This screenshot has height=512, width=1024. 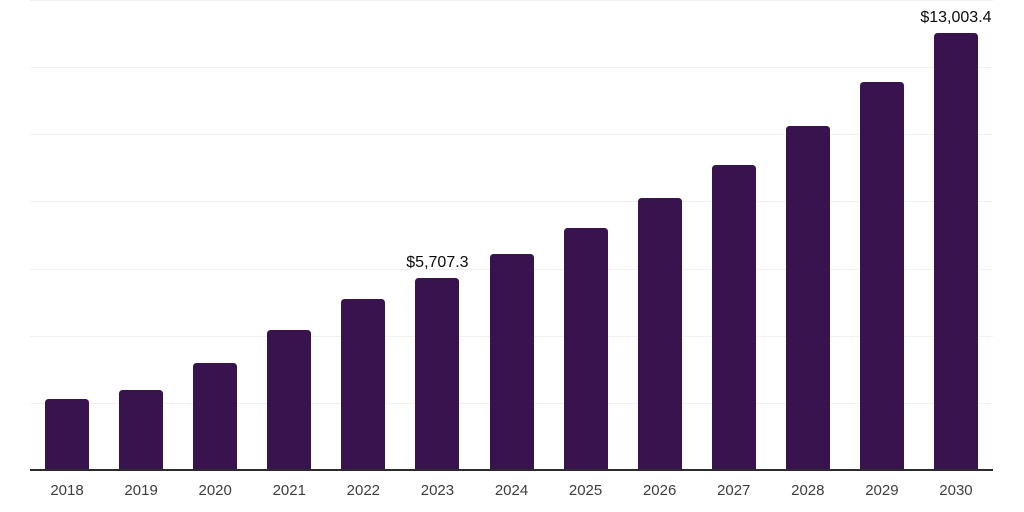 I want to click on bar-2030, so click(x=955, y=251).